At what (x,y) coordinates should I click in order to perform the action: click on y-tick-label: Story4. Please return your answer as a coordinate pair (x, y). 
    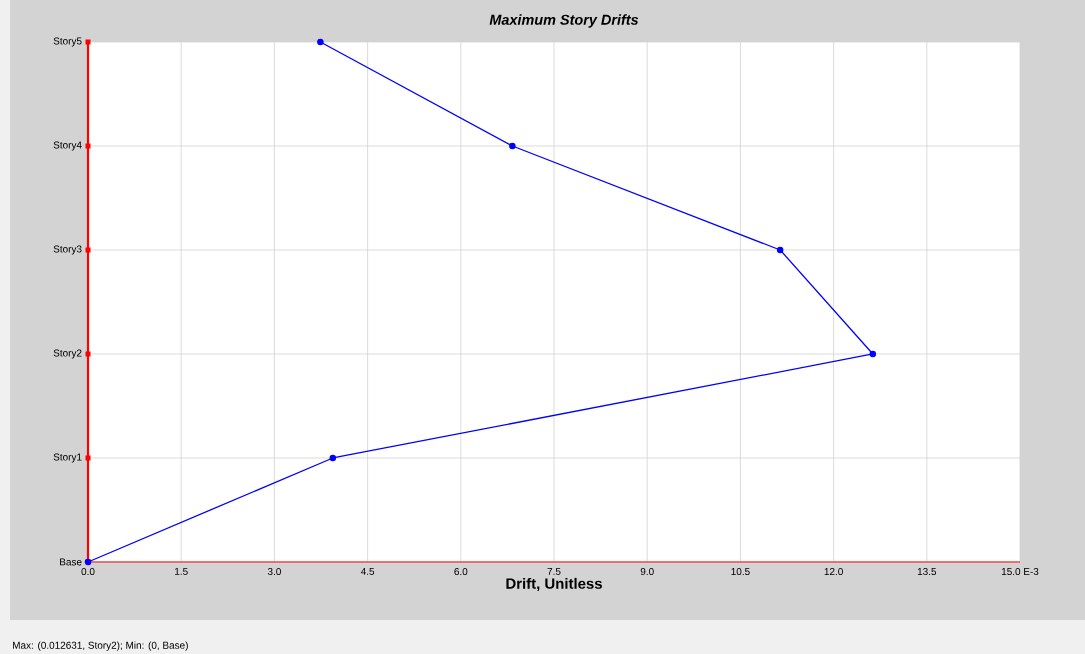
    Looking at the image, I should click on (67, 146).